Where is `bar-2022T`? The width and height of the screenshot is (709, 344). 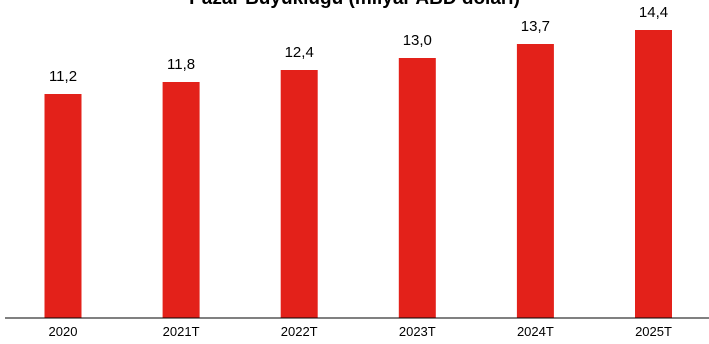
bar-2022T is located at coordinates (299, 194).